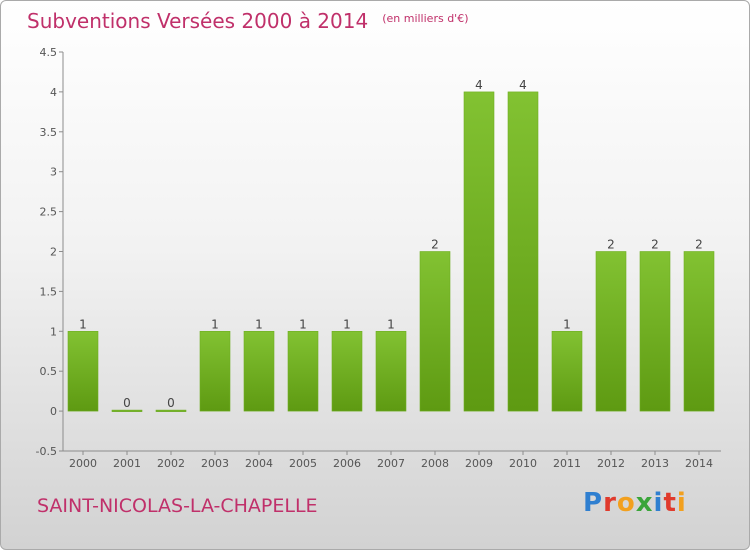 The width and height of the screenshot is (750, 550). Describe the element at coordinates (171, 463) in the screenshot. I see `x-tick-label: 2002` at that location.